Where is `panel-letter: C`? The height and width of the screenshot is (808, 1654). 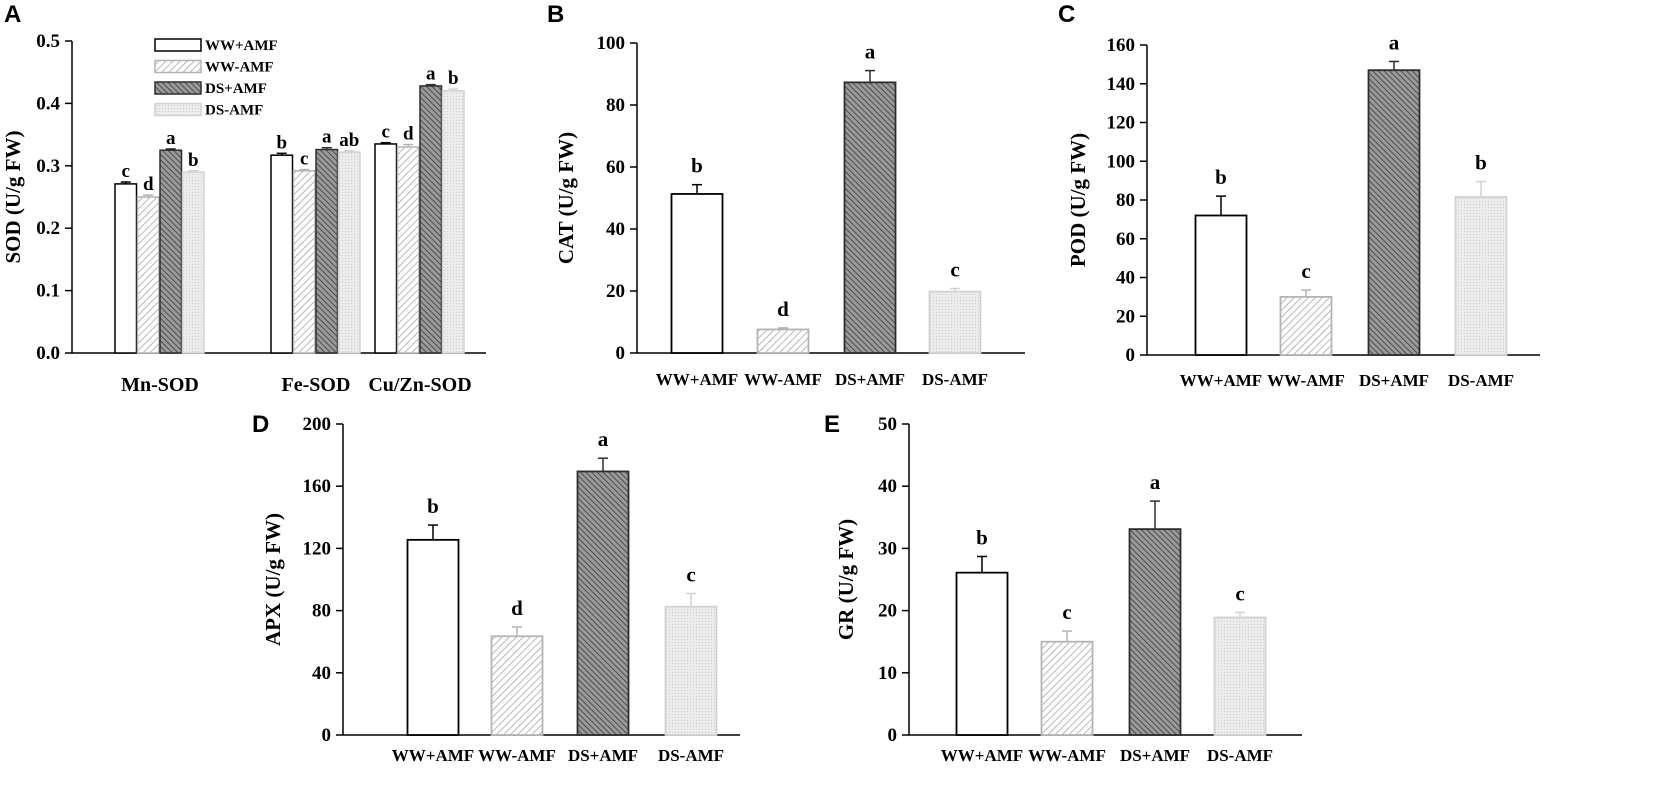
panel-letter: C is located at coordinates (1066, 14).